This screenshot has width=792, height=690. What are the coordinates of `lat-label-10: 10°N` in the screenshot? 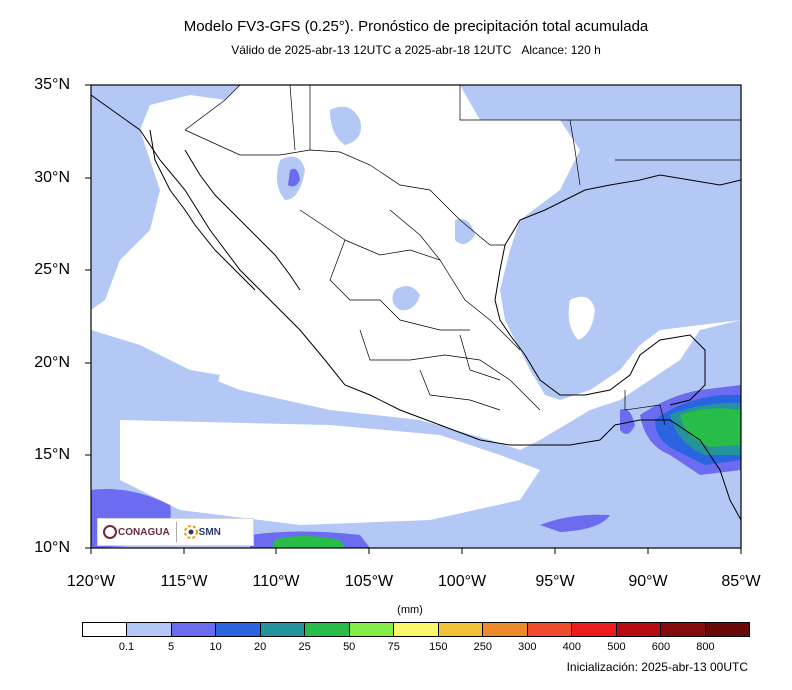 It's located at (52, 547).